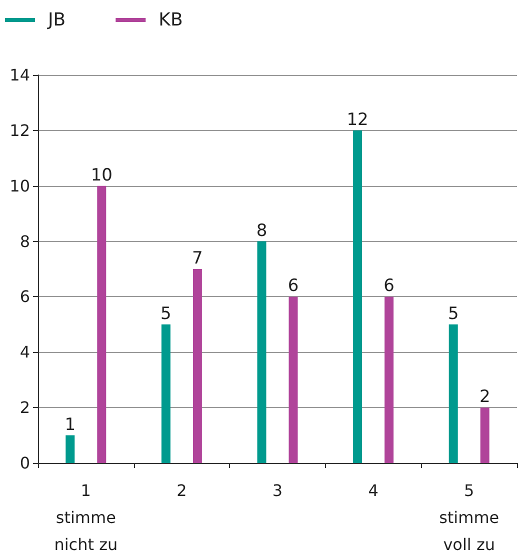 This screenshot has width=520, height=559. What do you see at coordinates (20, 130) in the screenshot?
I see `y-tick-label: 12` at bounding box center [20, 130].